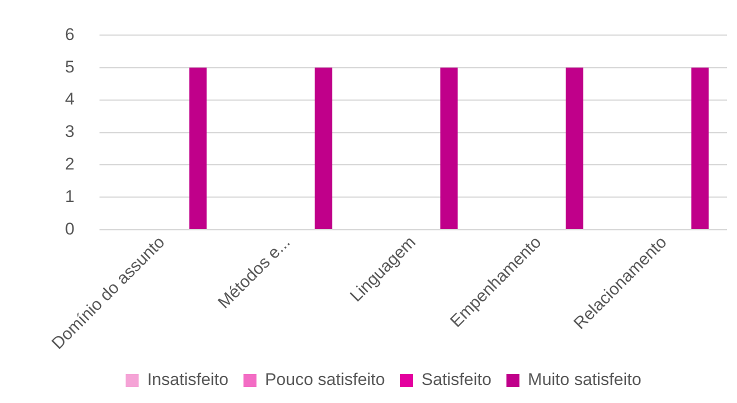  Describe the element at coordinates (69, 164) in the screenshot. I see `y-tick-label: 2` at that location.